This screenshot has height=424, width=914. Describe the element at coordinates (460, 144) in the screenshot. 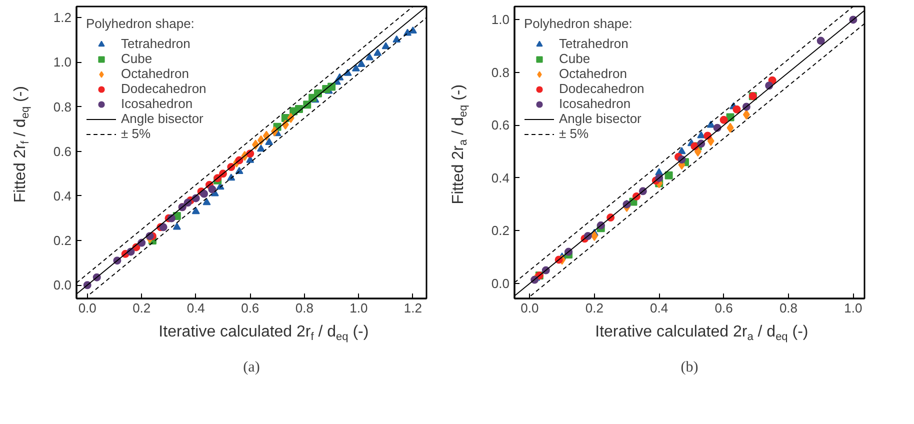

I see `y-axis-title: Fitted 2ra / deq (-)` at that location.